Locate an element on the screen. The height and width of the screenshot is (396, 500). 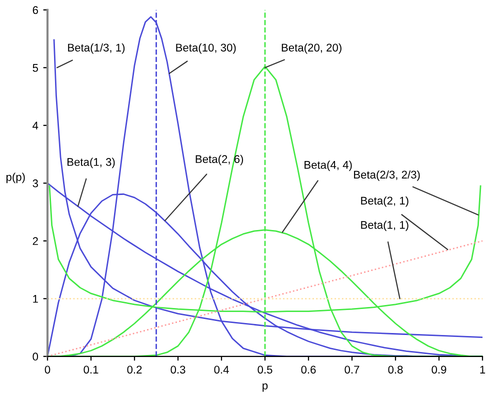
y-tick-label: 1 is located at coordinates (35, 299).